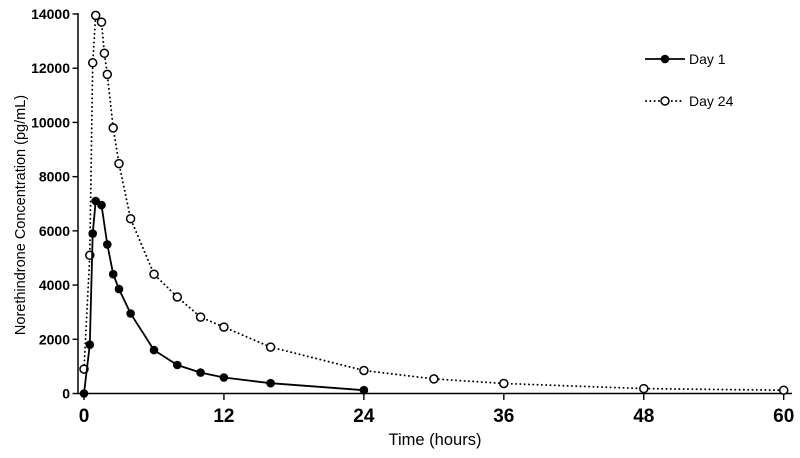  What do you see at coordinates (66, 394) in the screenshot?
I see `y-tick-label: 0` at bounding box center [66, 394].